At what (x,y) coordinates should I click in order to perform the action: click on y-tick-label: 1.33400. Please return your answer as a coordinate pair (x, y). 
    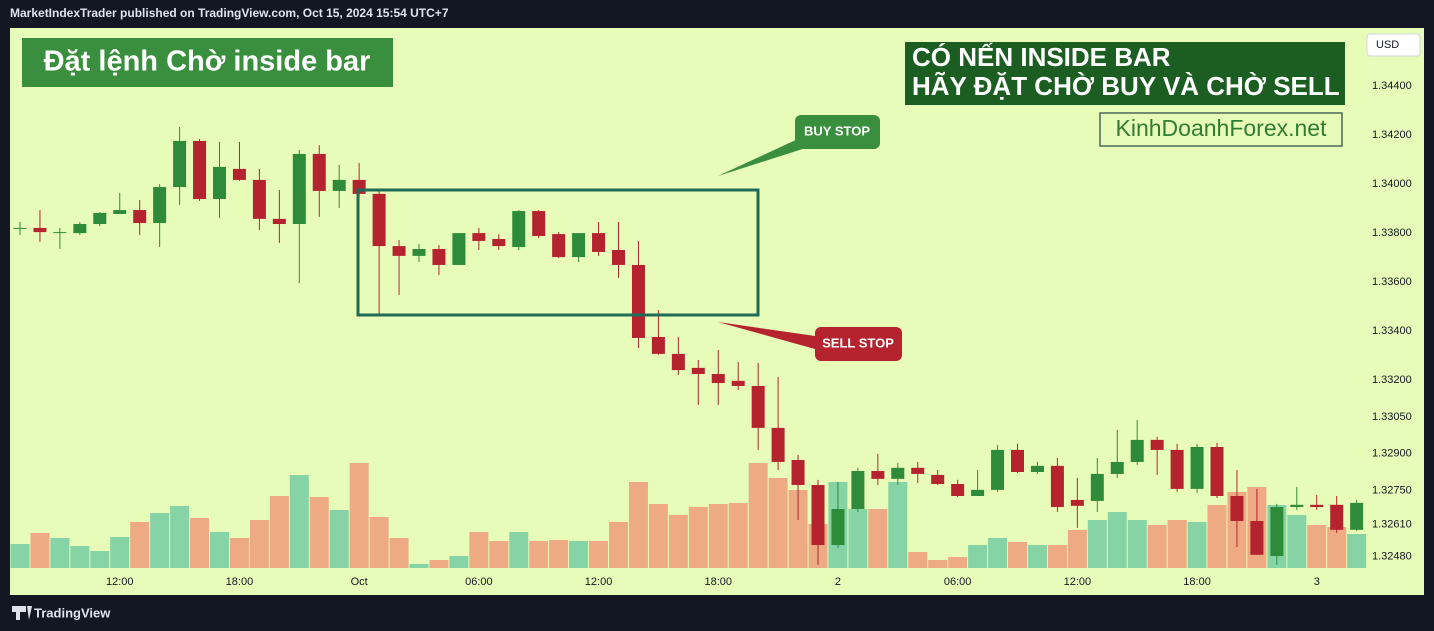
    Looking at the image, I should click on (1392, 331).